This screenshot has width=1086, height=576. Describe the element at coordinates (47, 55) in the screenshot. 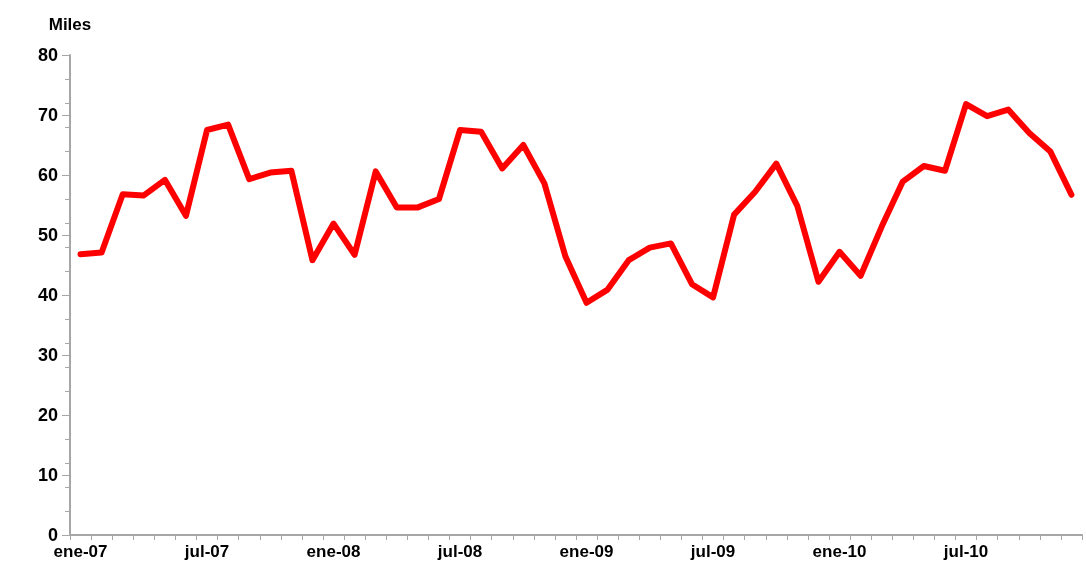

I see `y-tick-label: 80` at that location.